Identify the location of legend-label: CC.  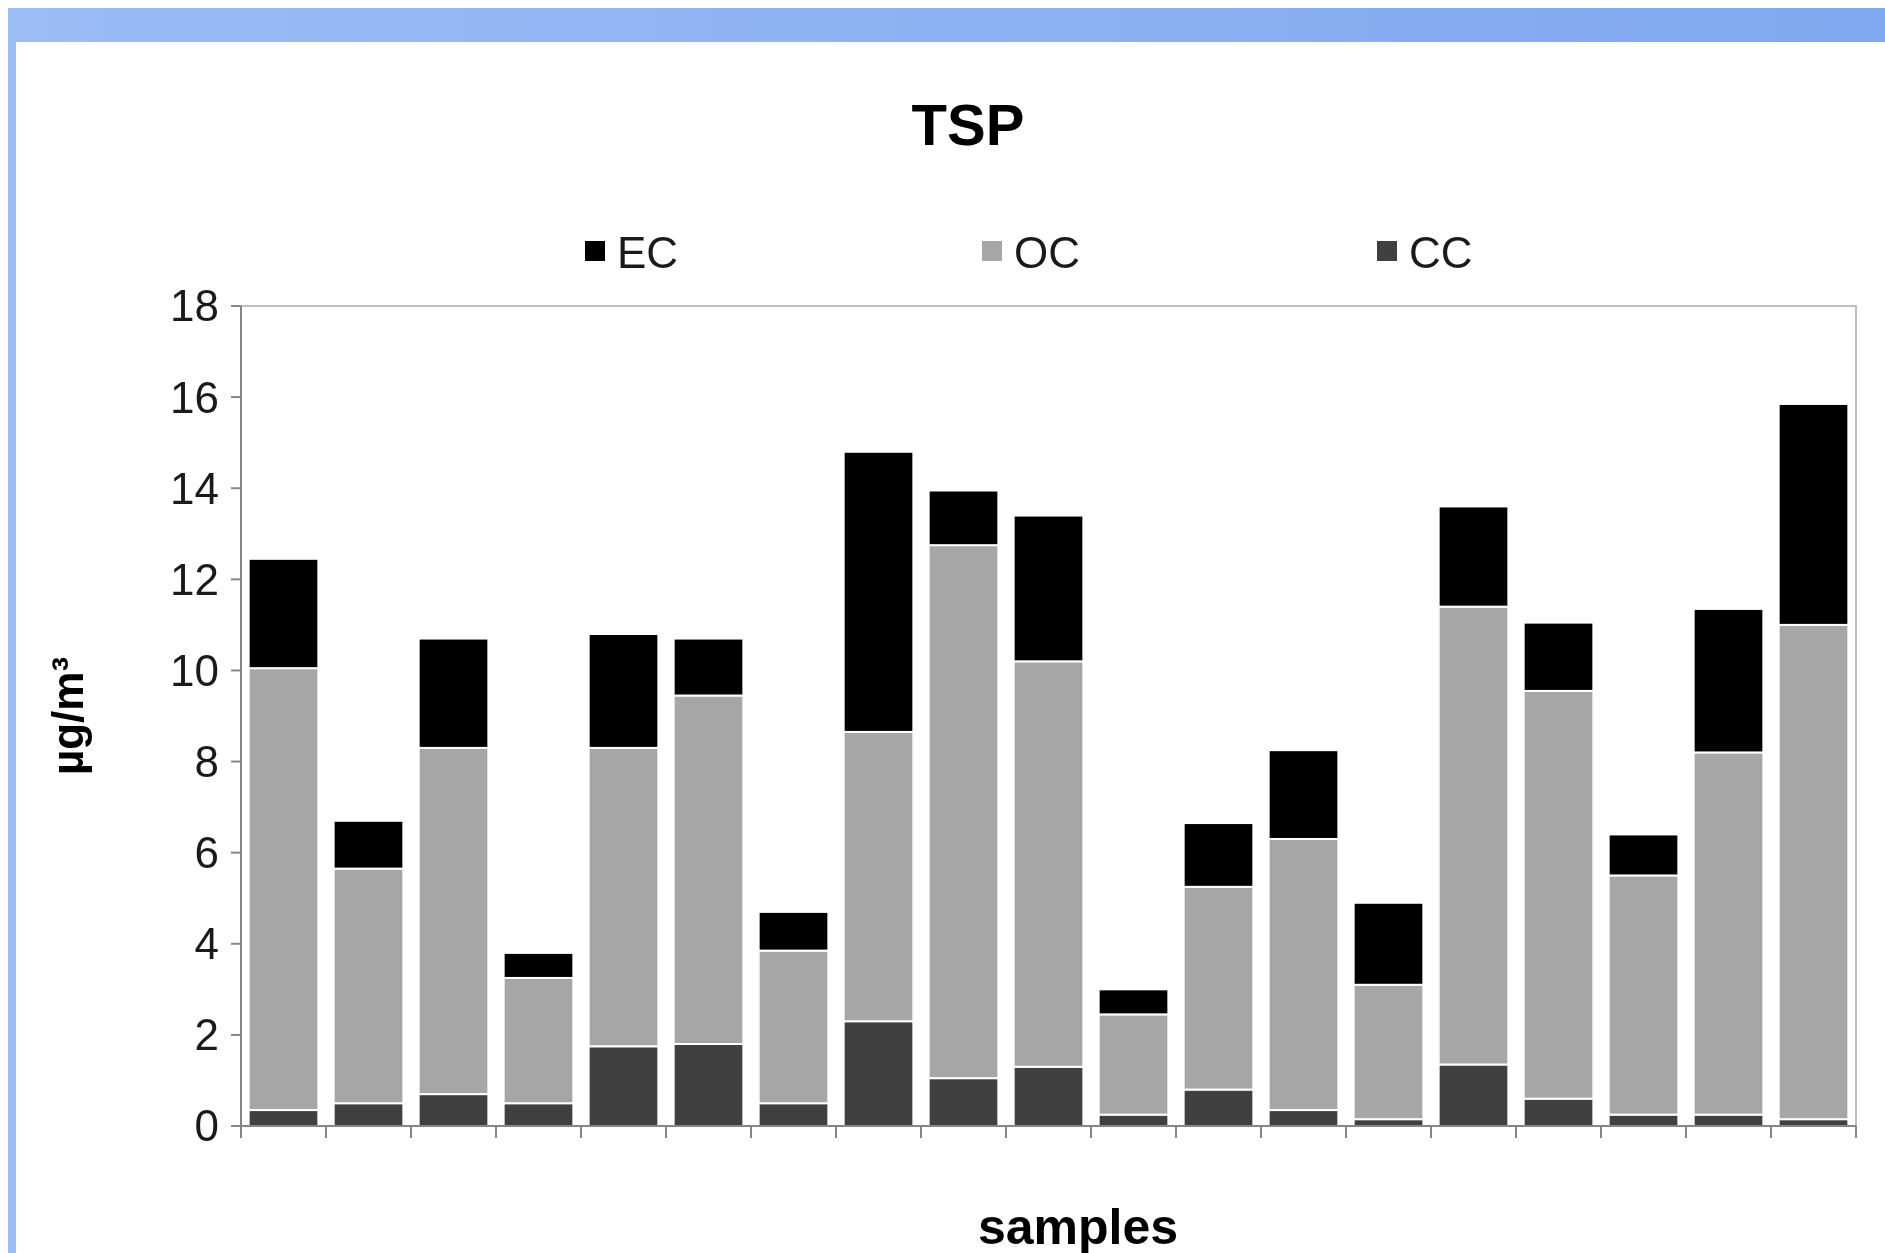
(1441, 253).